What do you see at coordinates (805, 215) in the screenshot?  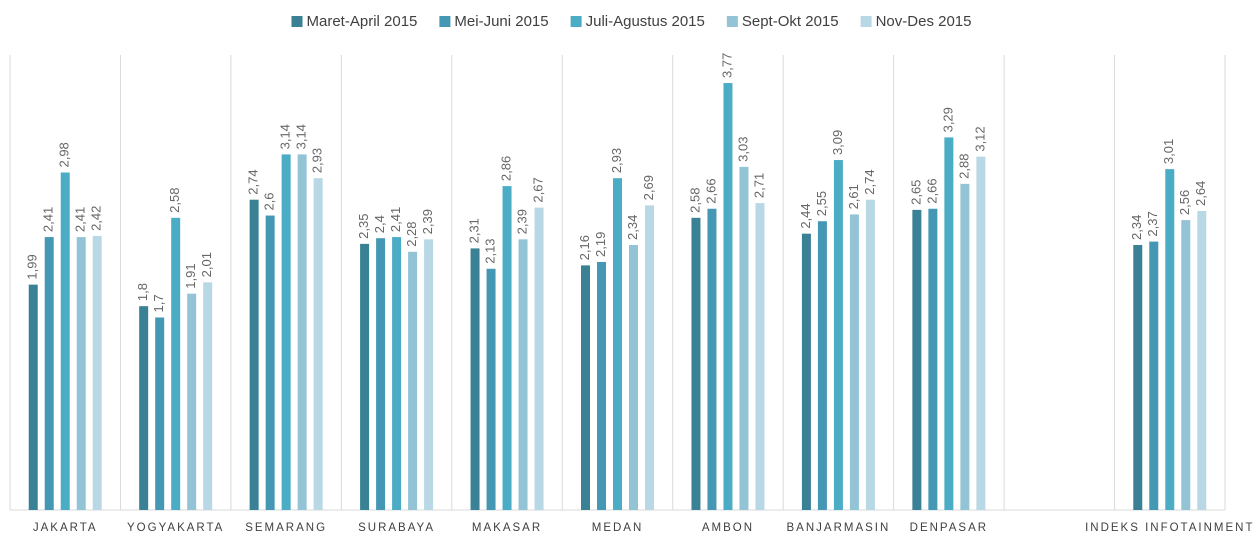 I see `data-label: 2,44` at bounding box center [805, 215].